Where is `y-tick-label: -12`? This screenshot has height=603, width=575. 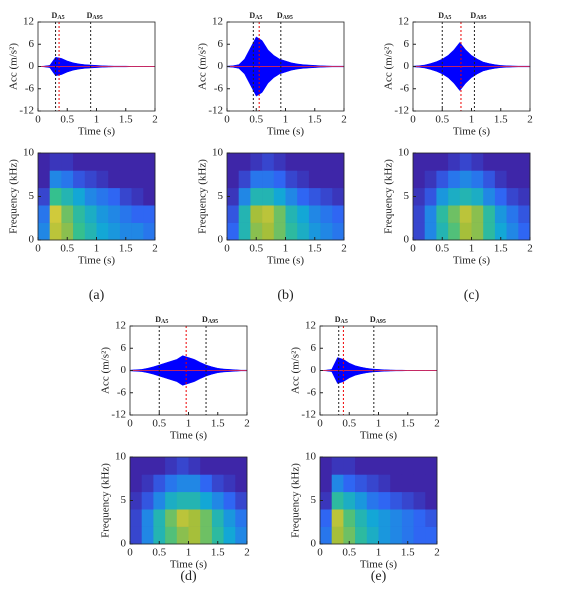
y-tick-label: -12 is located at coordinates (308, 415).